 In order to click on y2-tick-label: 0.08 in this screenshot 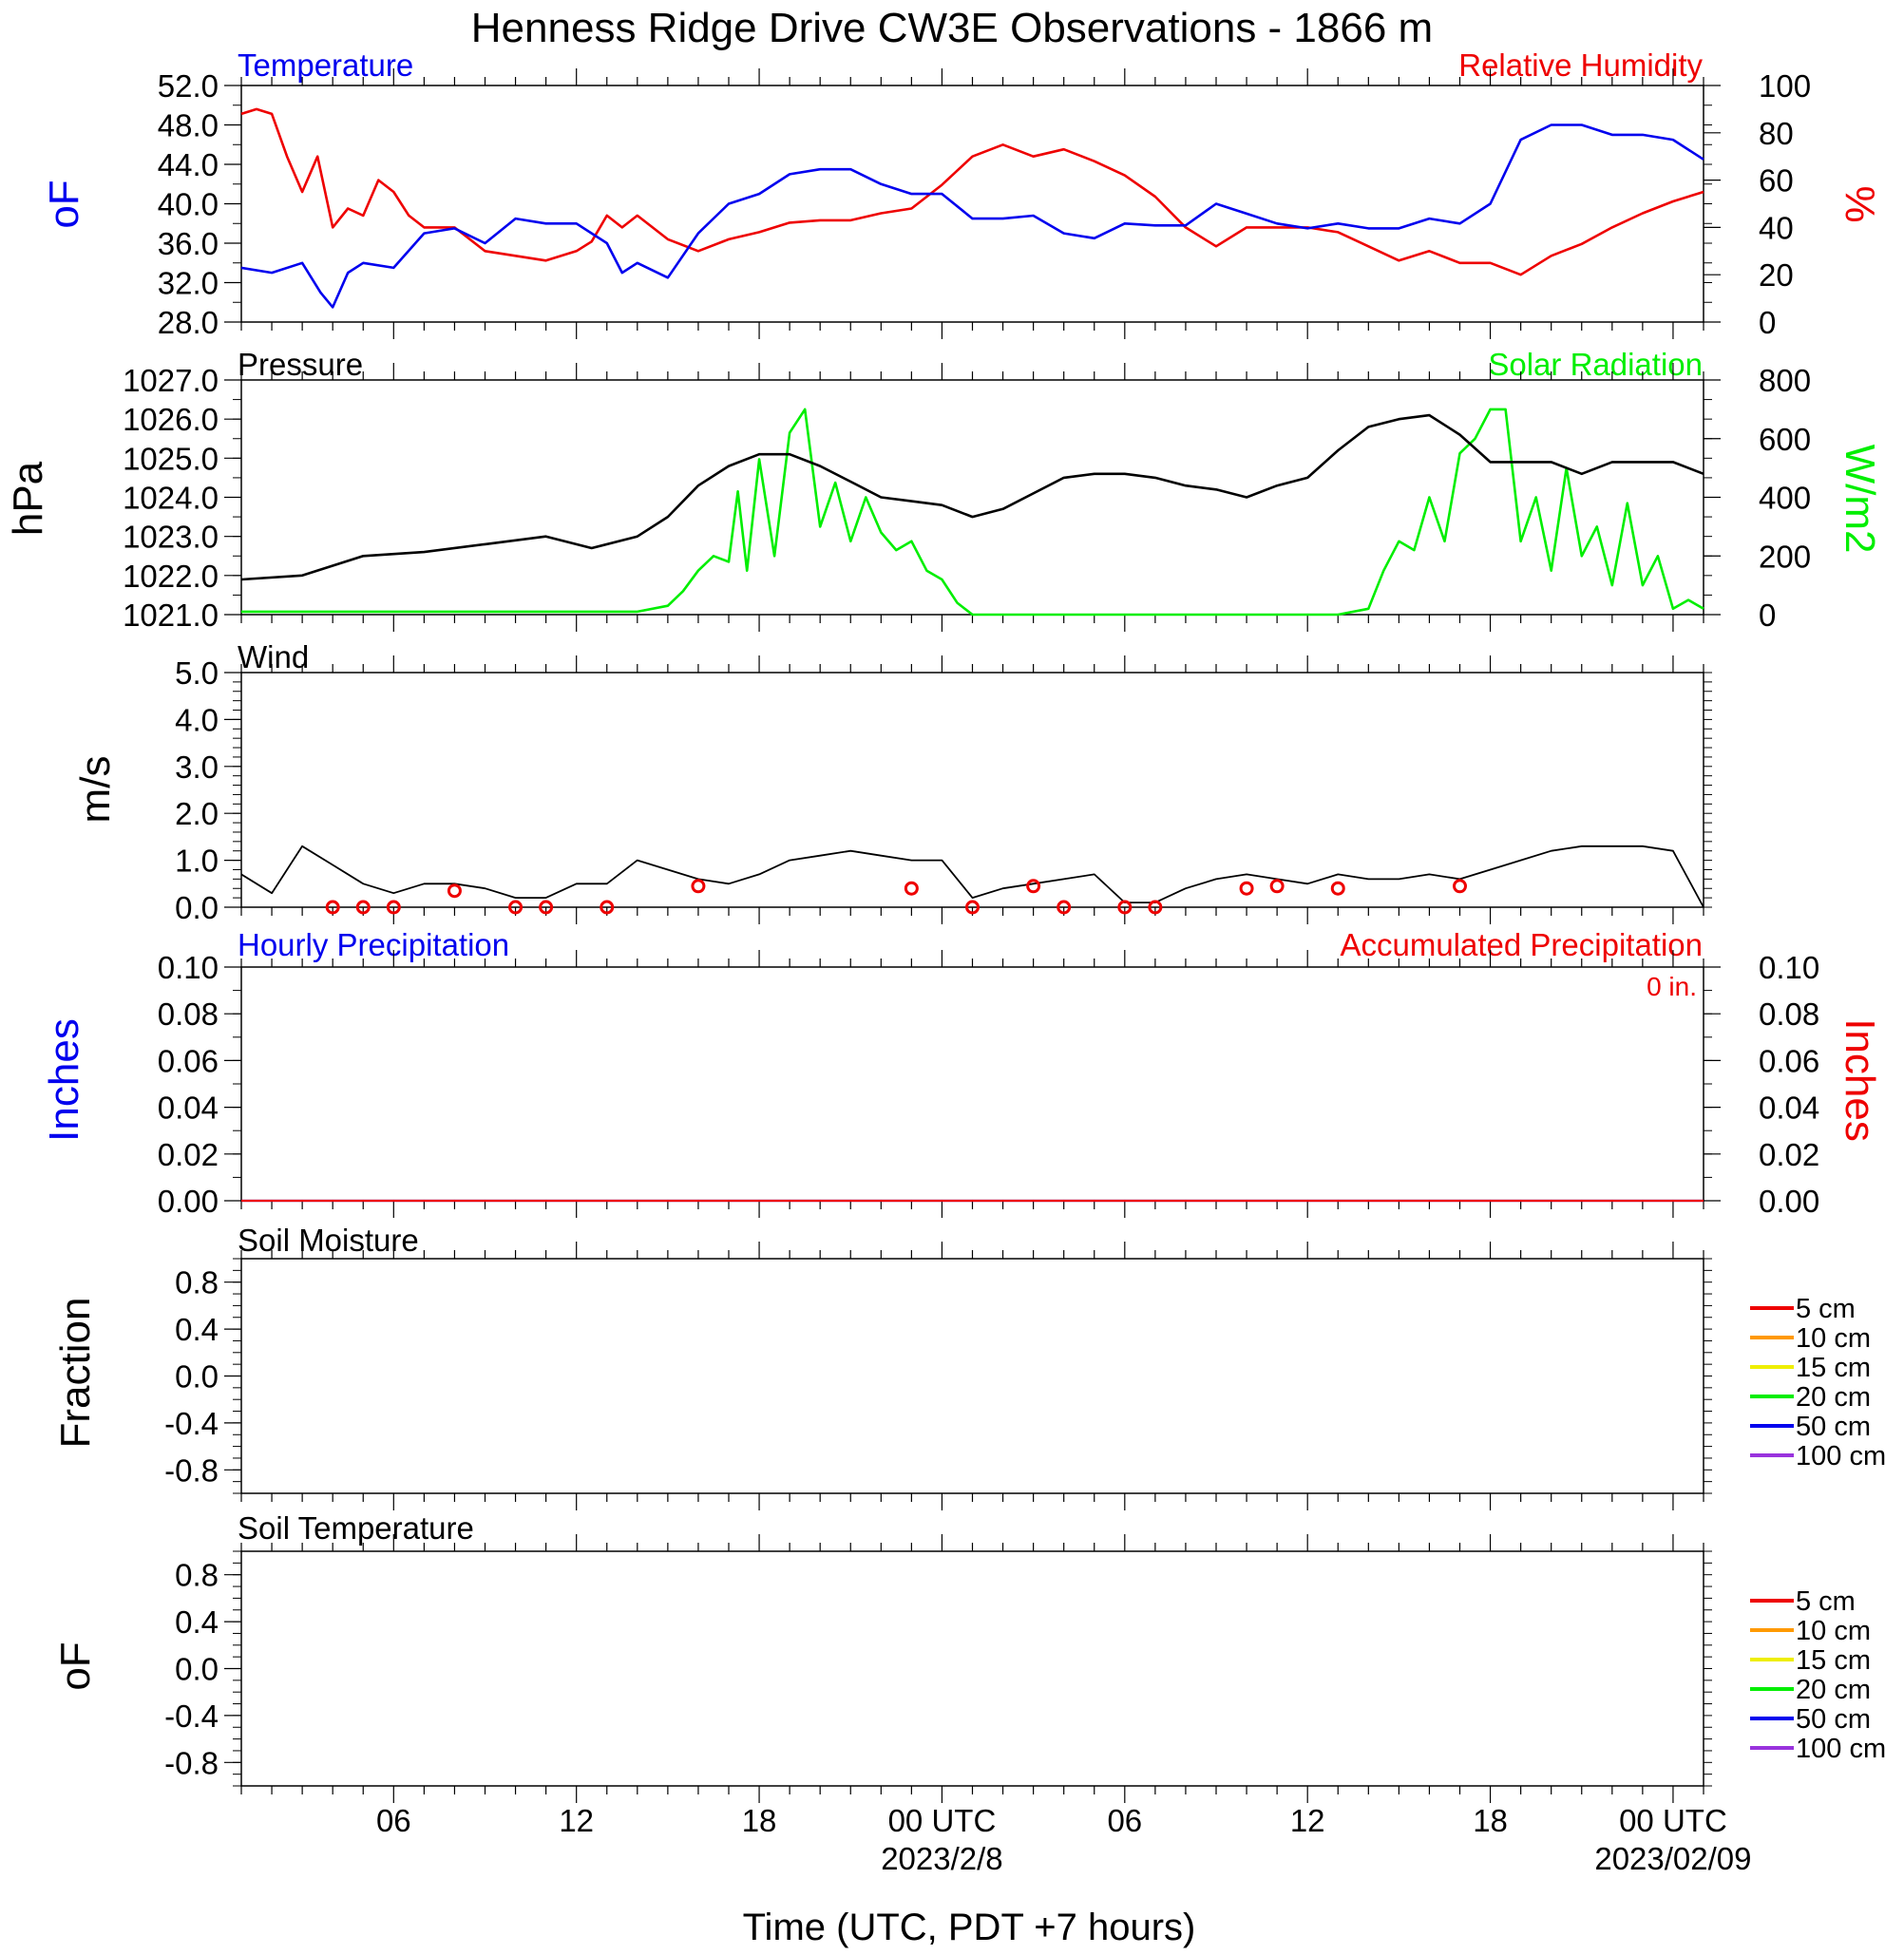, I will do `click(1789, 1014)`.